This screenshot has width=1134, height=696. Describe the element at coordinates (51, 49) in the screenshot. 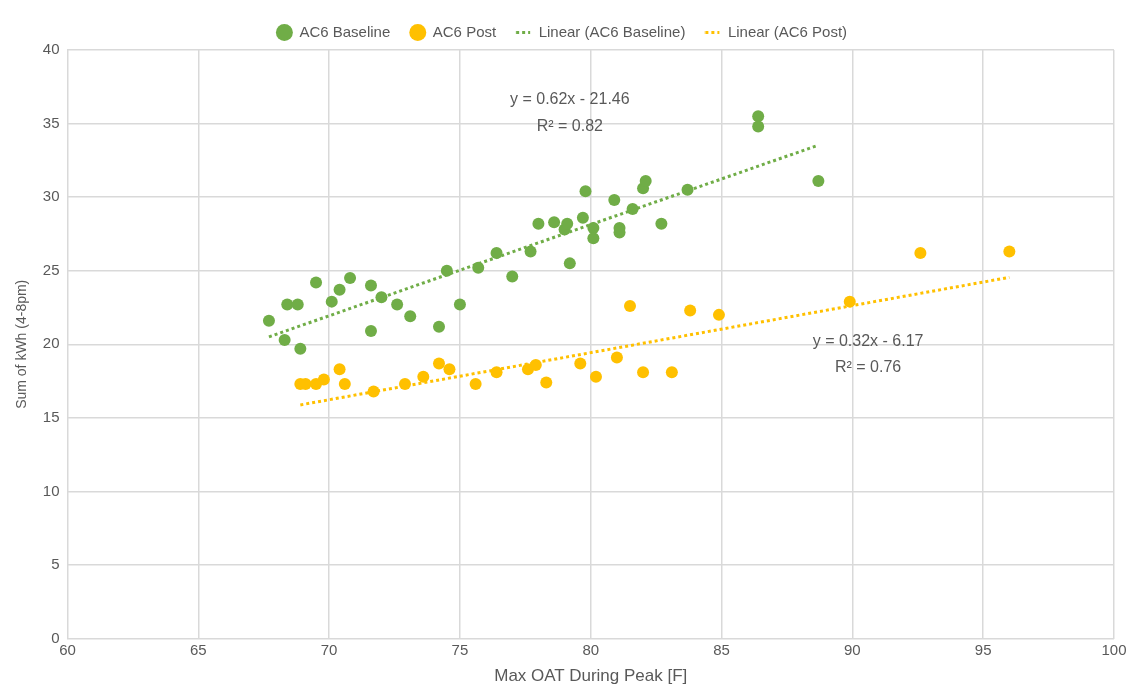

I see `y-tick-label: 40` at that location.